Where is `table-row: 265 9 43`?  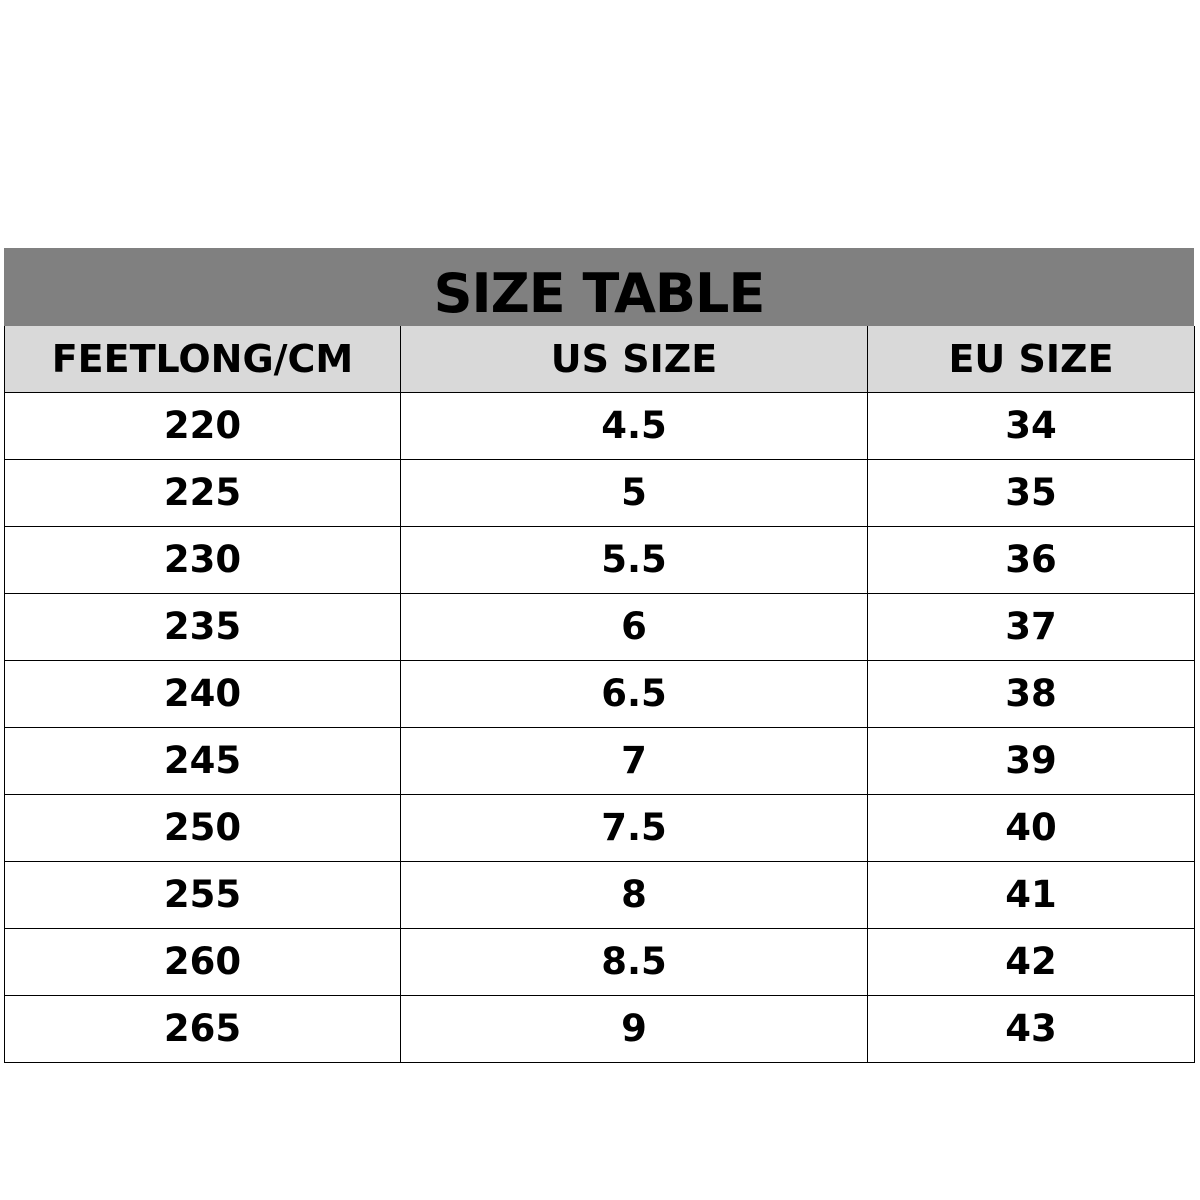
table-row: 265 9 43 is located at coordinates (599, 1029).